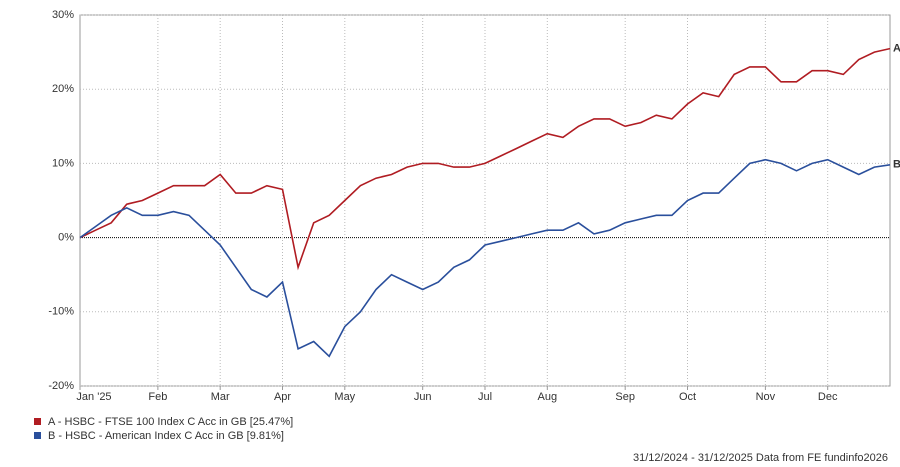  Describe the element at coordinates (63, 89) in the screenshot. I see `y-tick-label: 20%` at that location.